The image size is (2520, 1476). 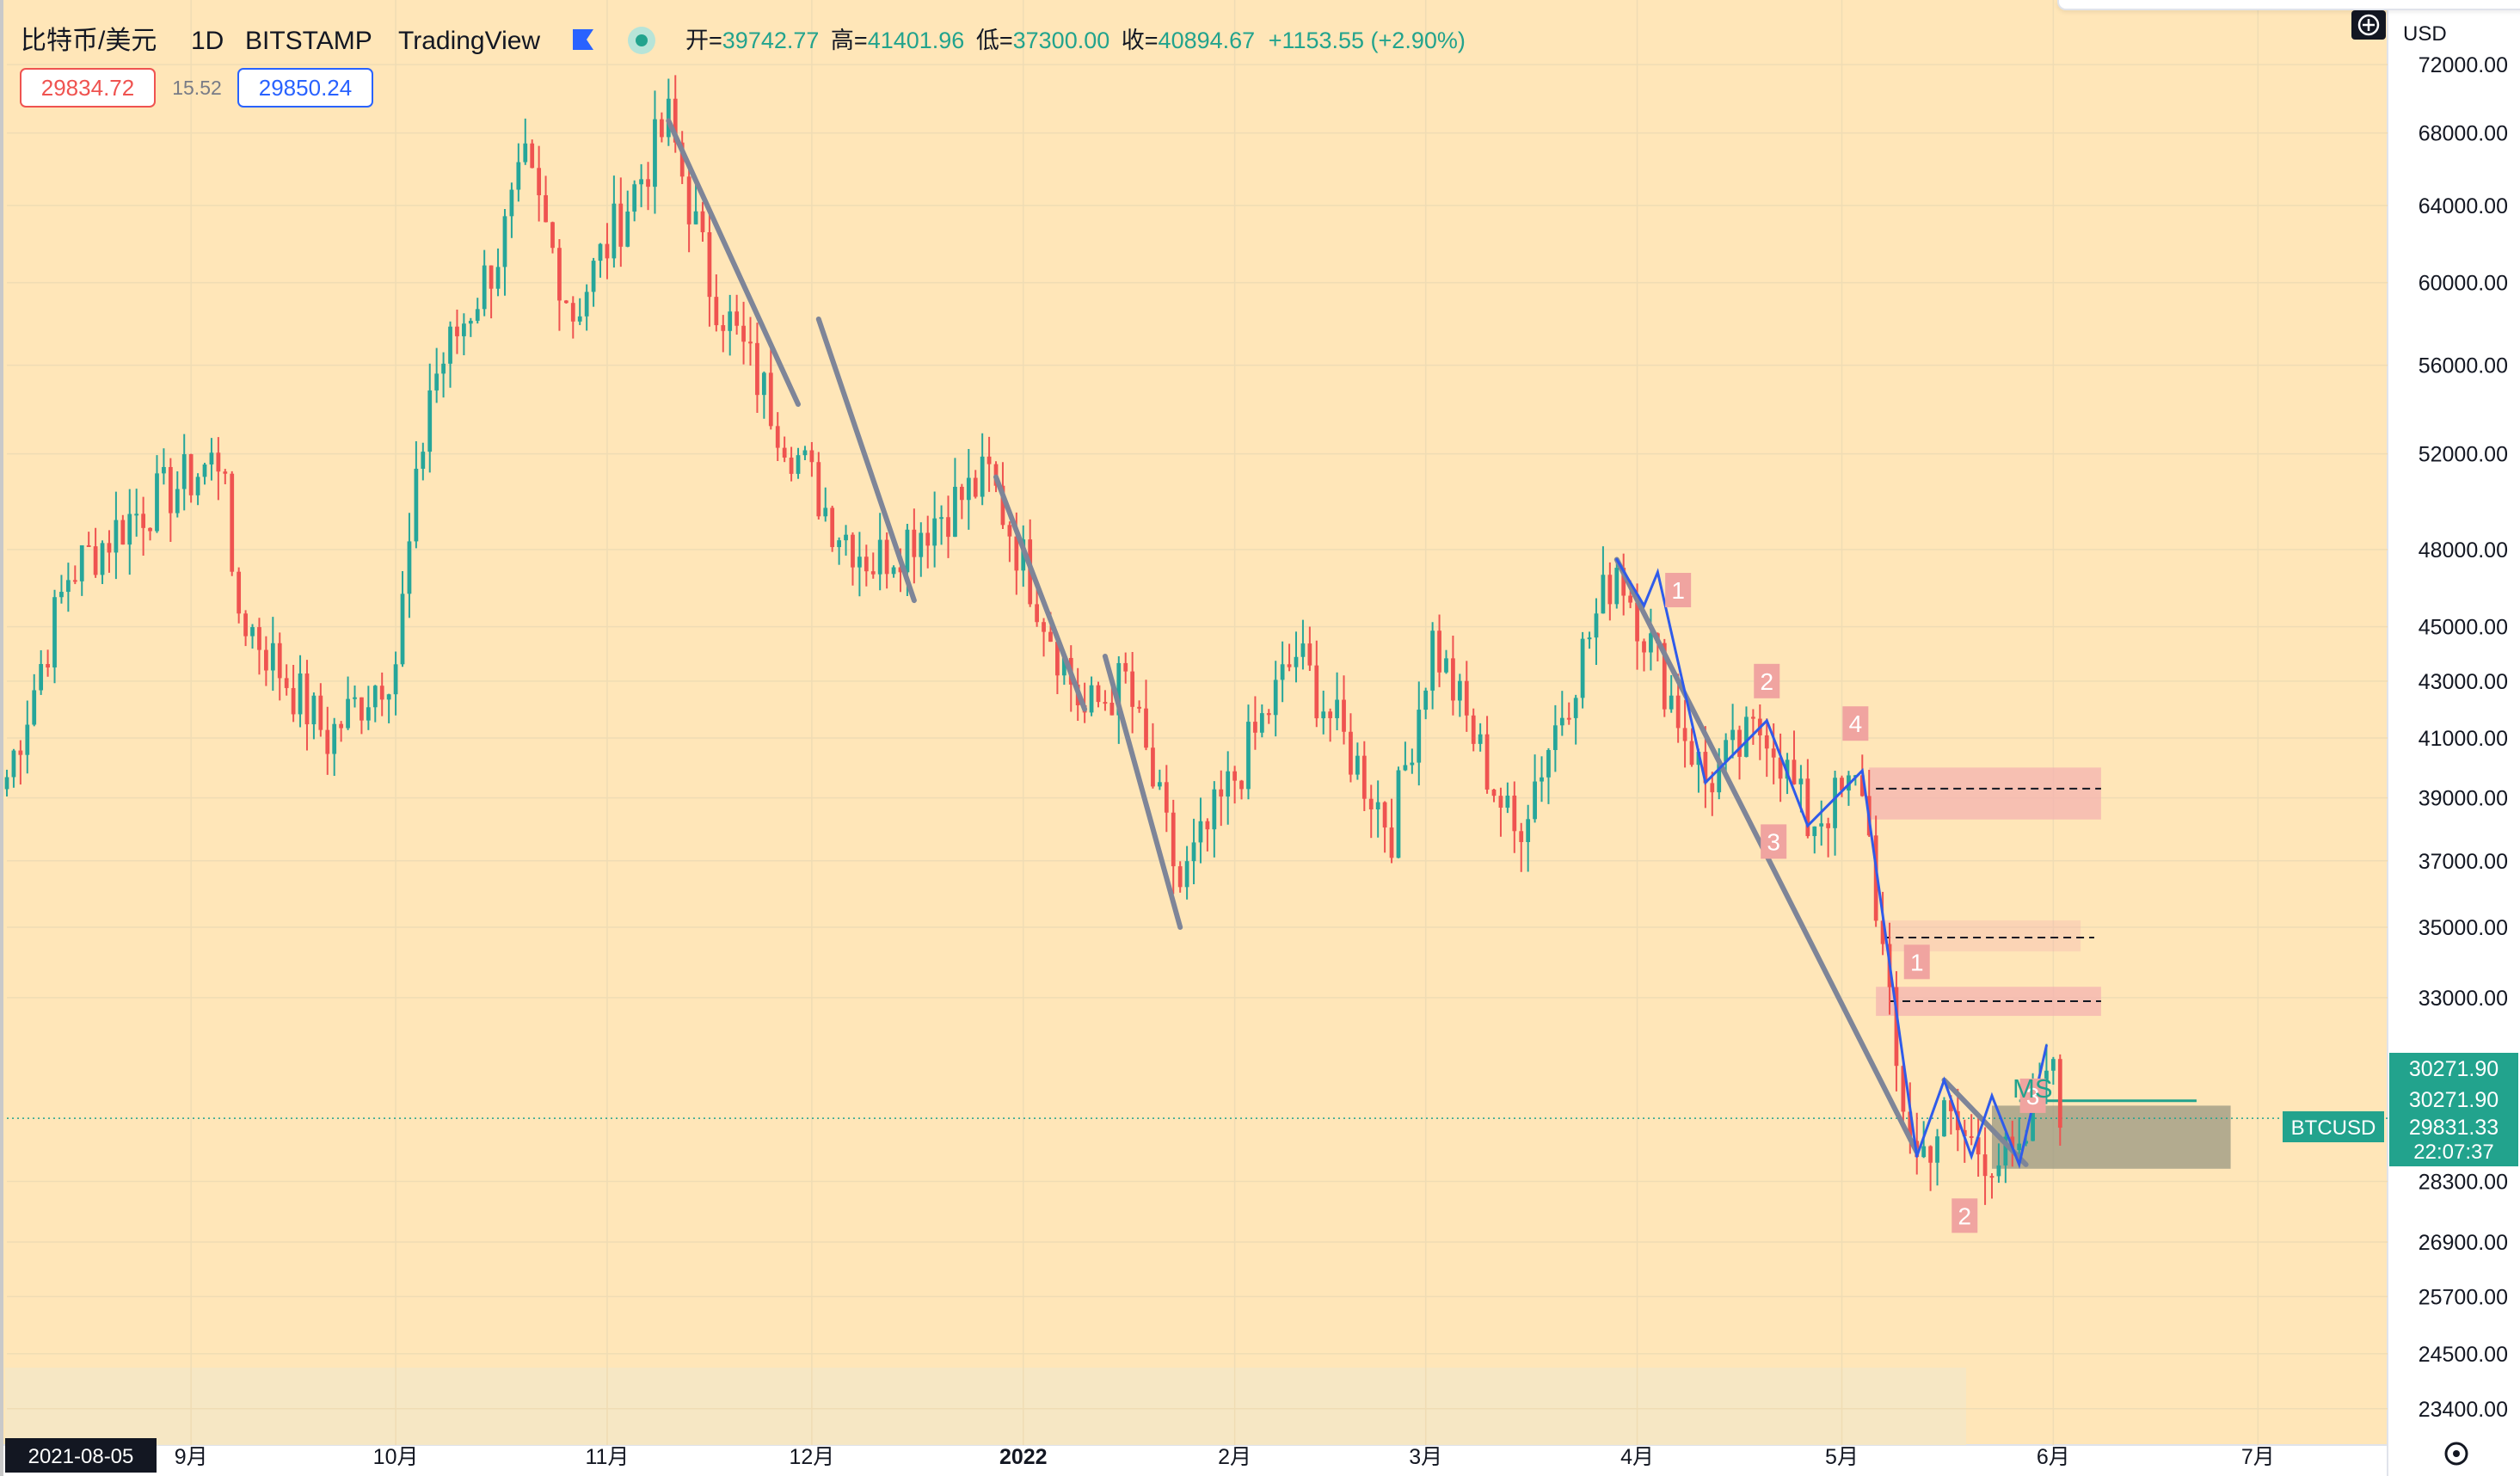 I want to click on settings-gear-center, so click(x=2457, y=1453).